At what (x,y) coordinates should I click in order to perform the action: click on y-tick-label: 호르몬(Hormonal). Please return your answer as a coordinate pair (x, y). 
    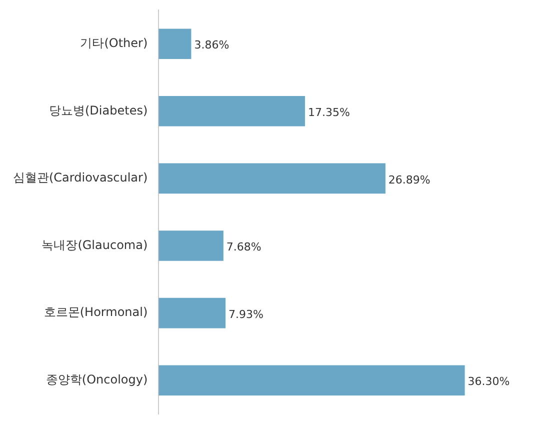
    Looking at the image, I should click on (96, 312).